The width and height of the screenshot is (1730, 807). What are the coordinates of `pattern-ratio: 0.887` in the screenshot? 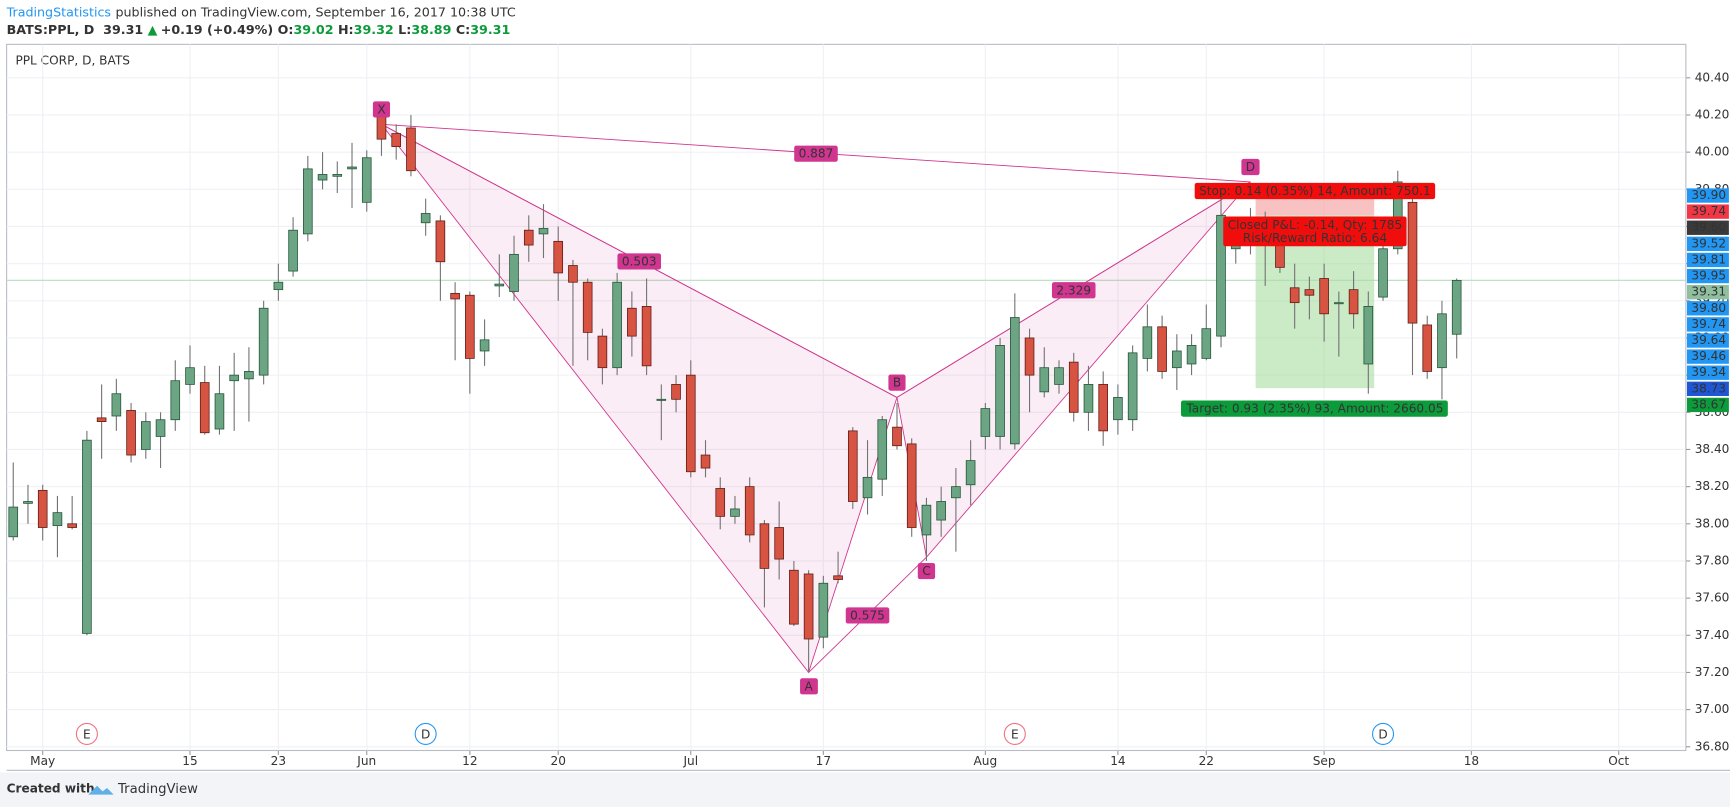 It's located at (816, 154).